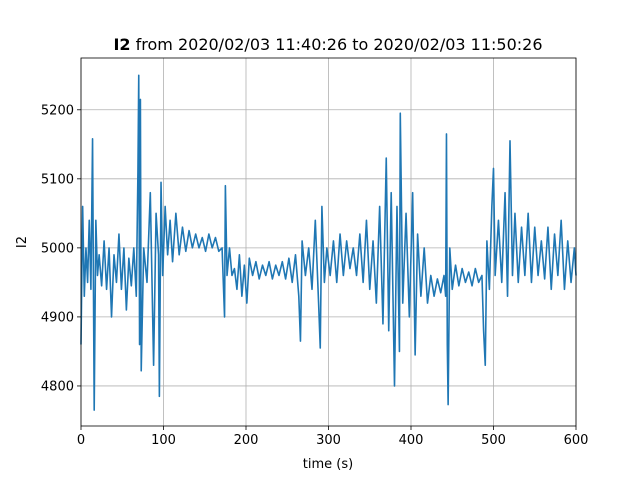 This screenshot has width=640, height=484. Describe the element at coordinates (57, 317) in the screenshot. I see `y-tick-label: 4900` at that location.